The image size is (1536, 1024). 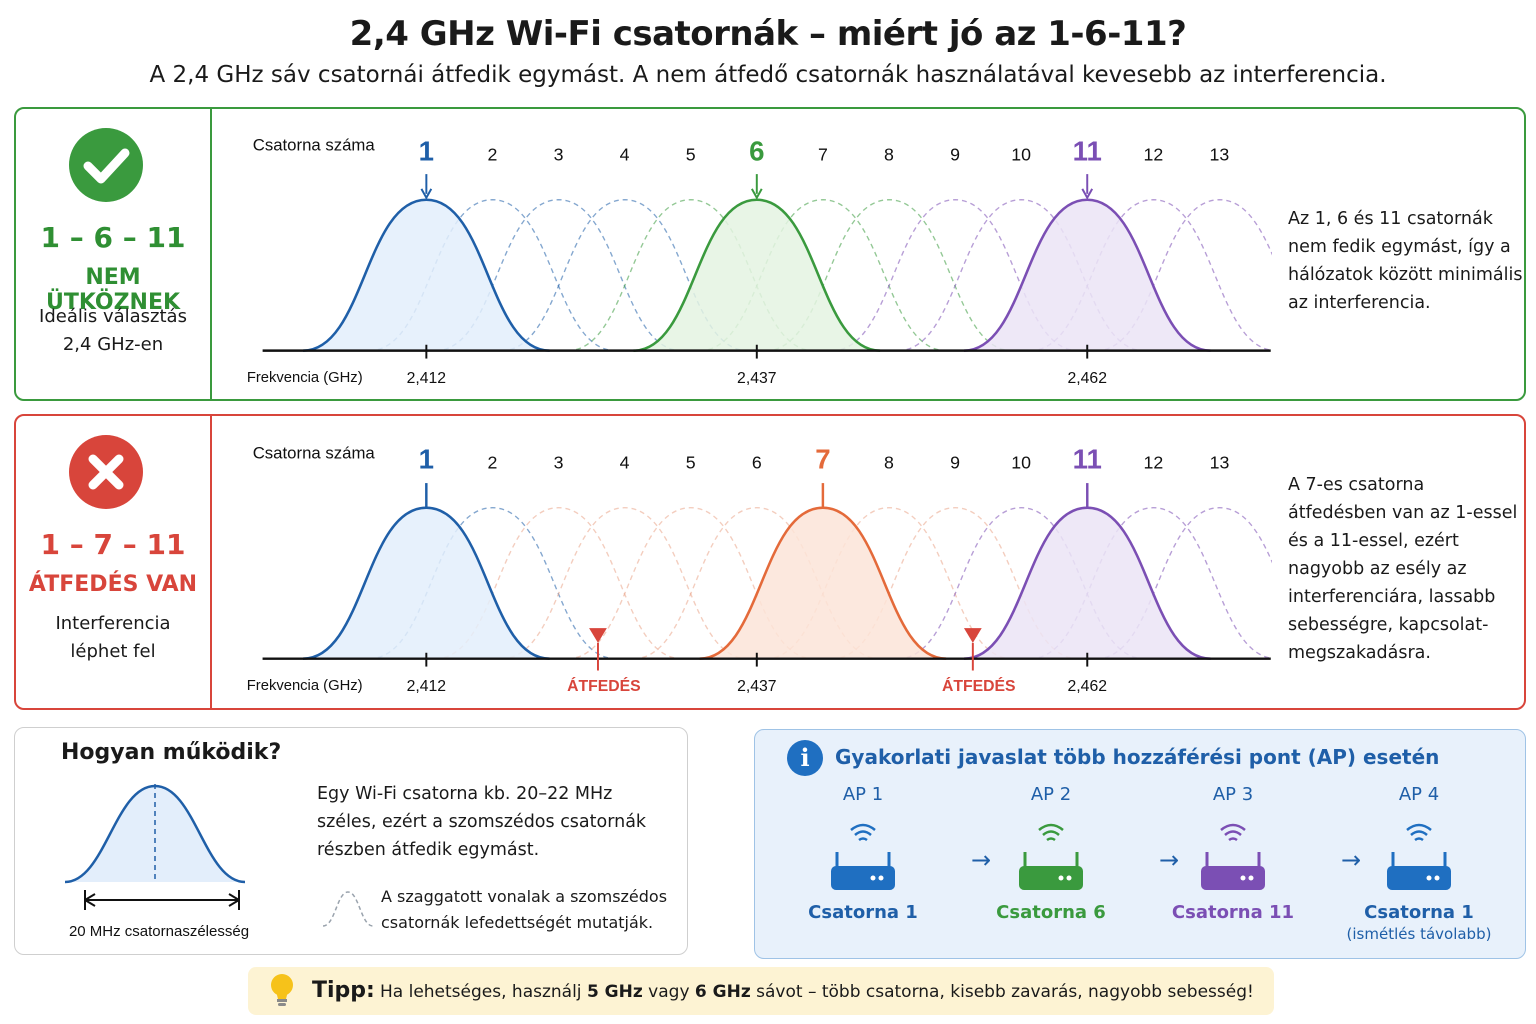 What do you see at coordinates (1233, 912) in the screenshot?
I see `ap-channel: Csatorna 11` at bounding box center [1233, 912].